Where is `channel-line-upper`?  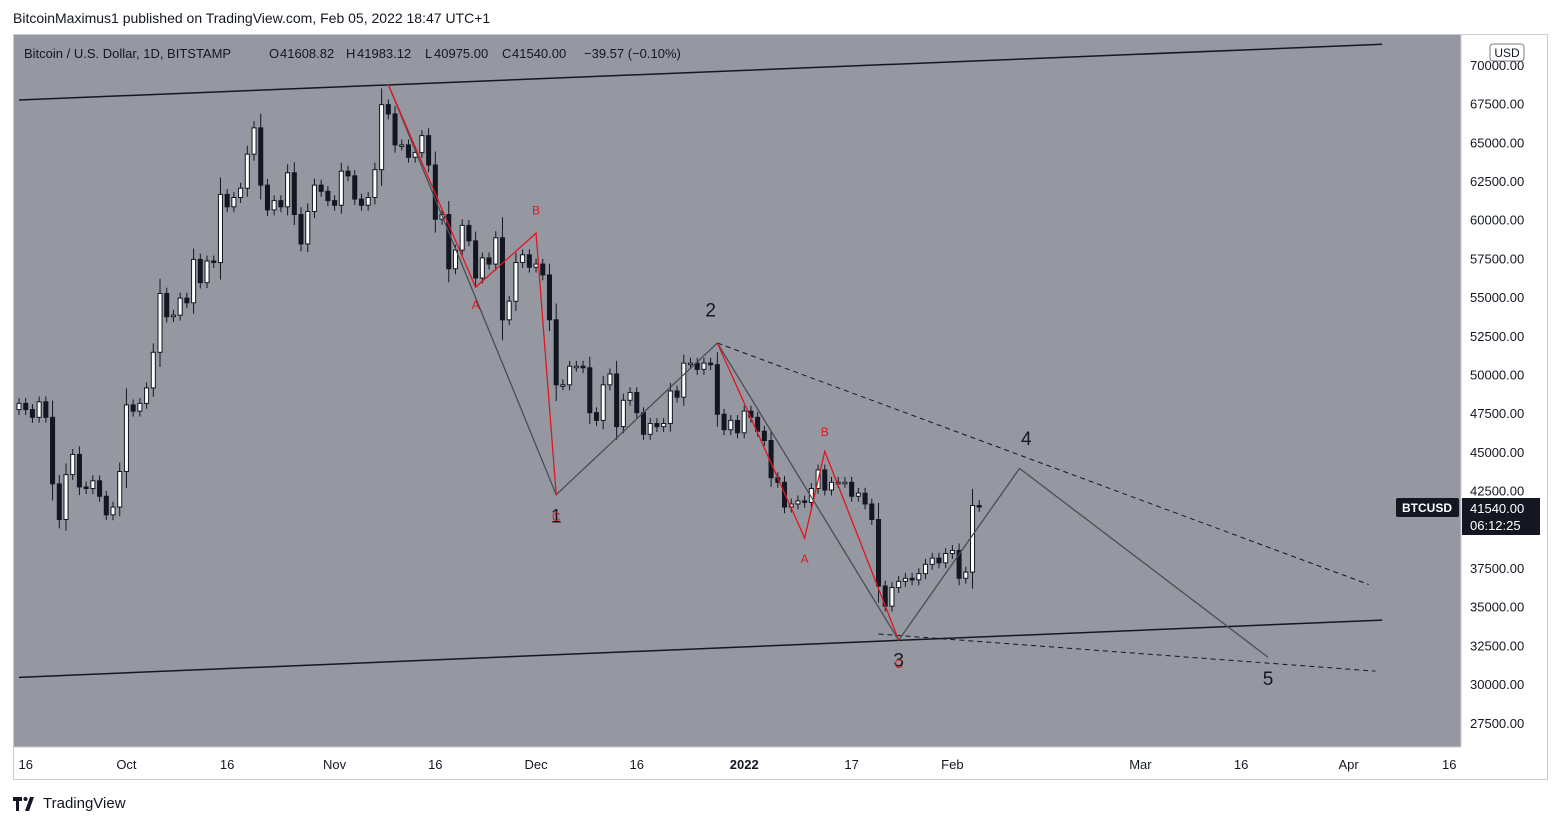
channel-line-upper is located at coordinates (700, 72).